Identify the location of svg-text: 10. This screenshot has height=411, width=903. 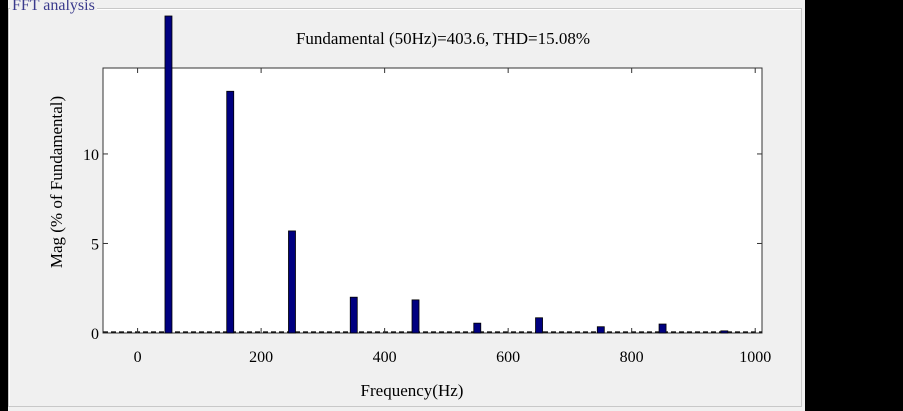
(91, 155).